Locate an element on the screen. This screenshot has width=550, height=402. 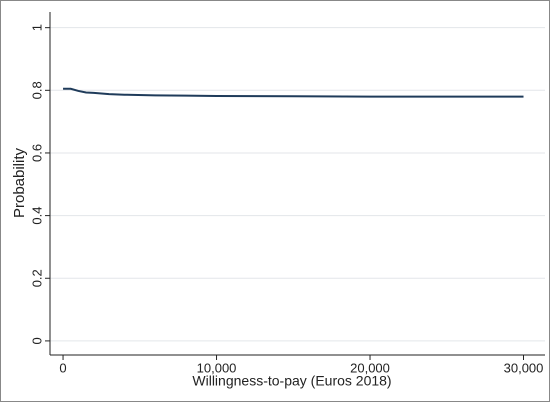
y-tick-label: 0.6 is located at coordinates (36, 153).